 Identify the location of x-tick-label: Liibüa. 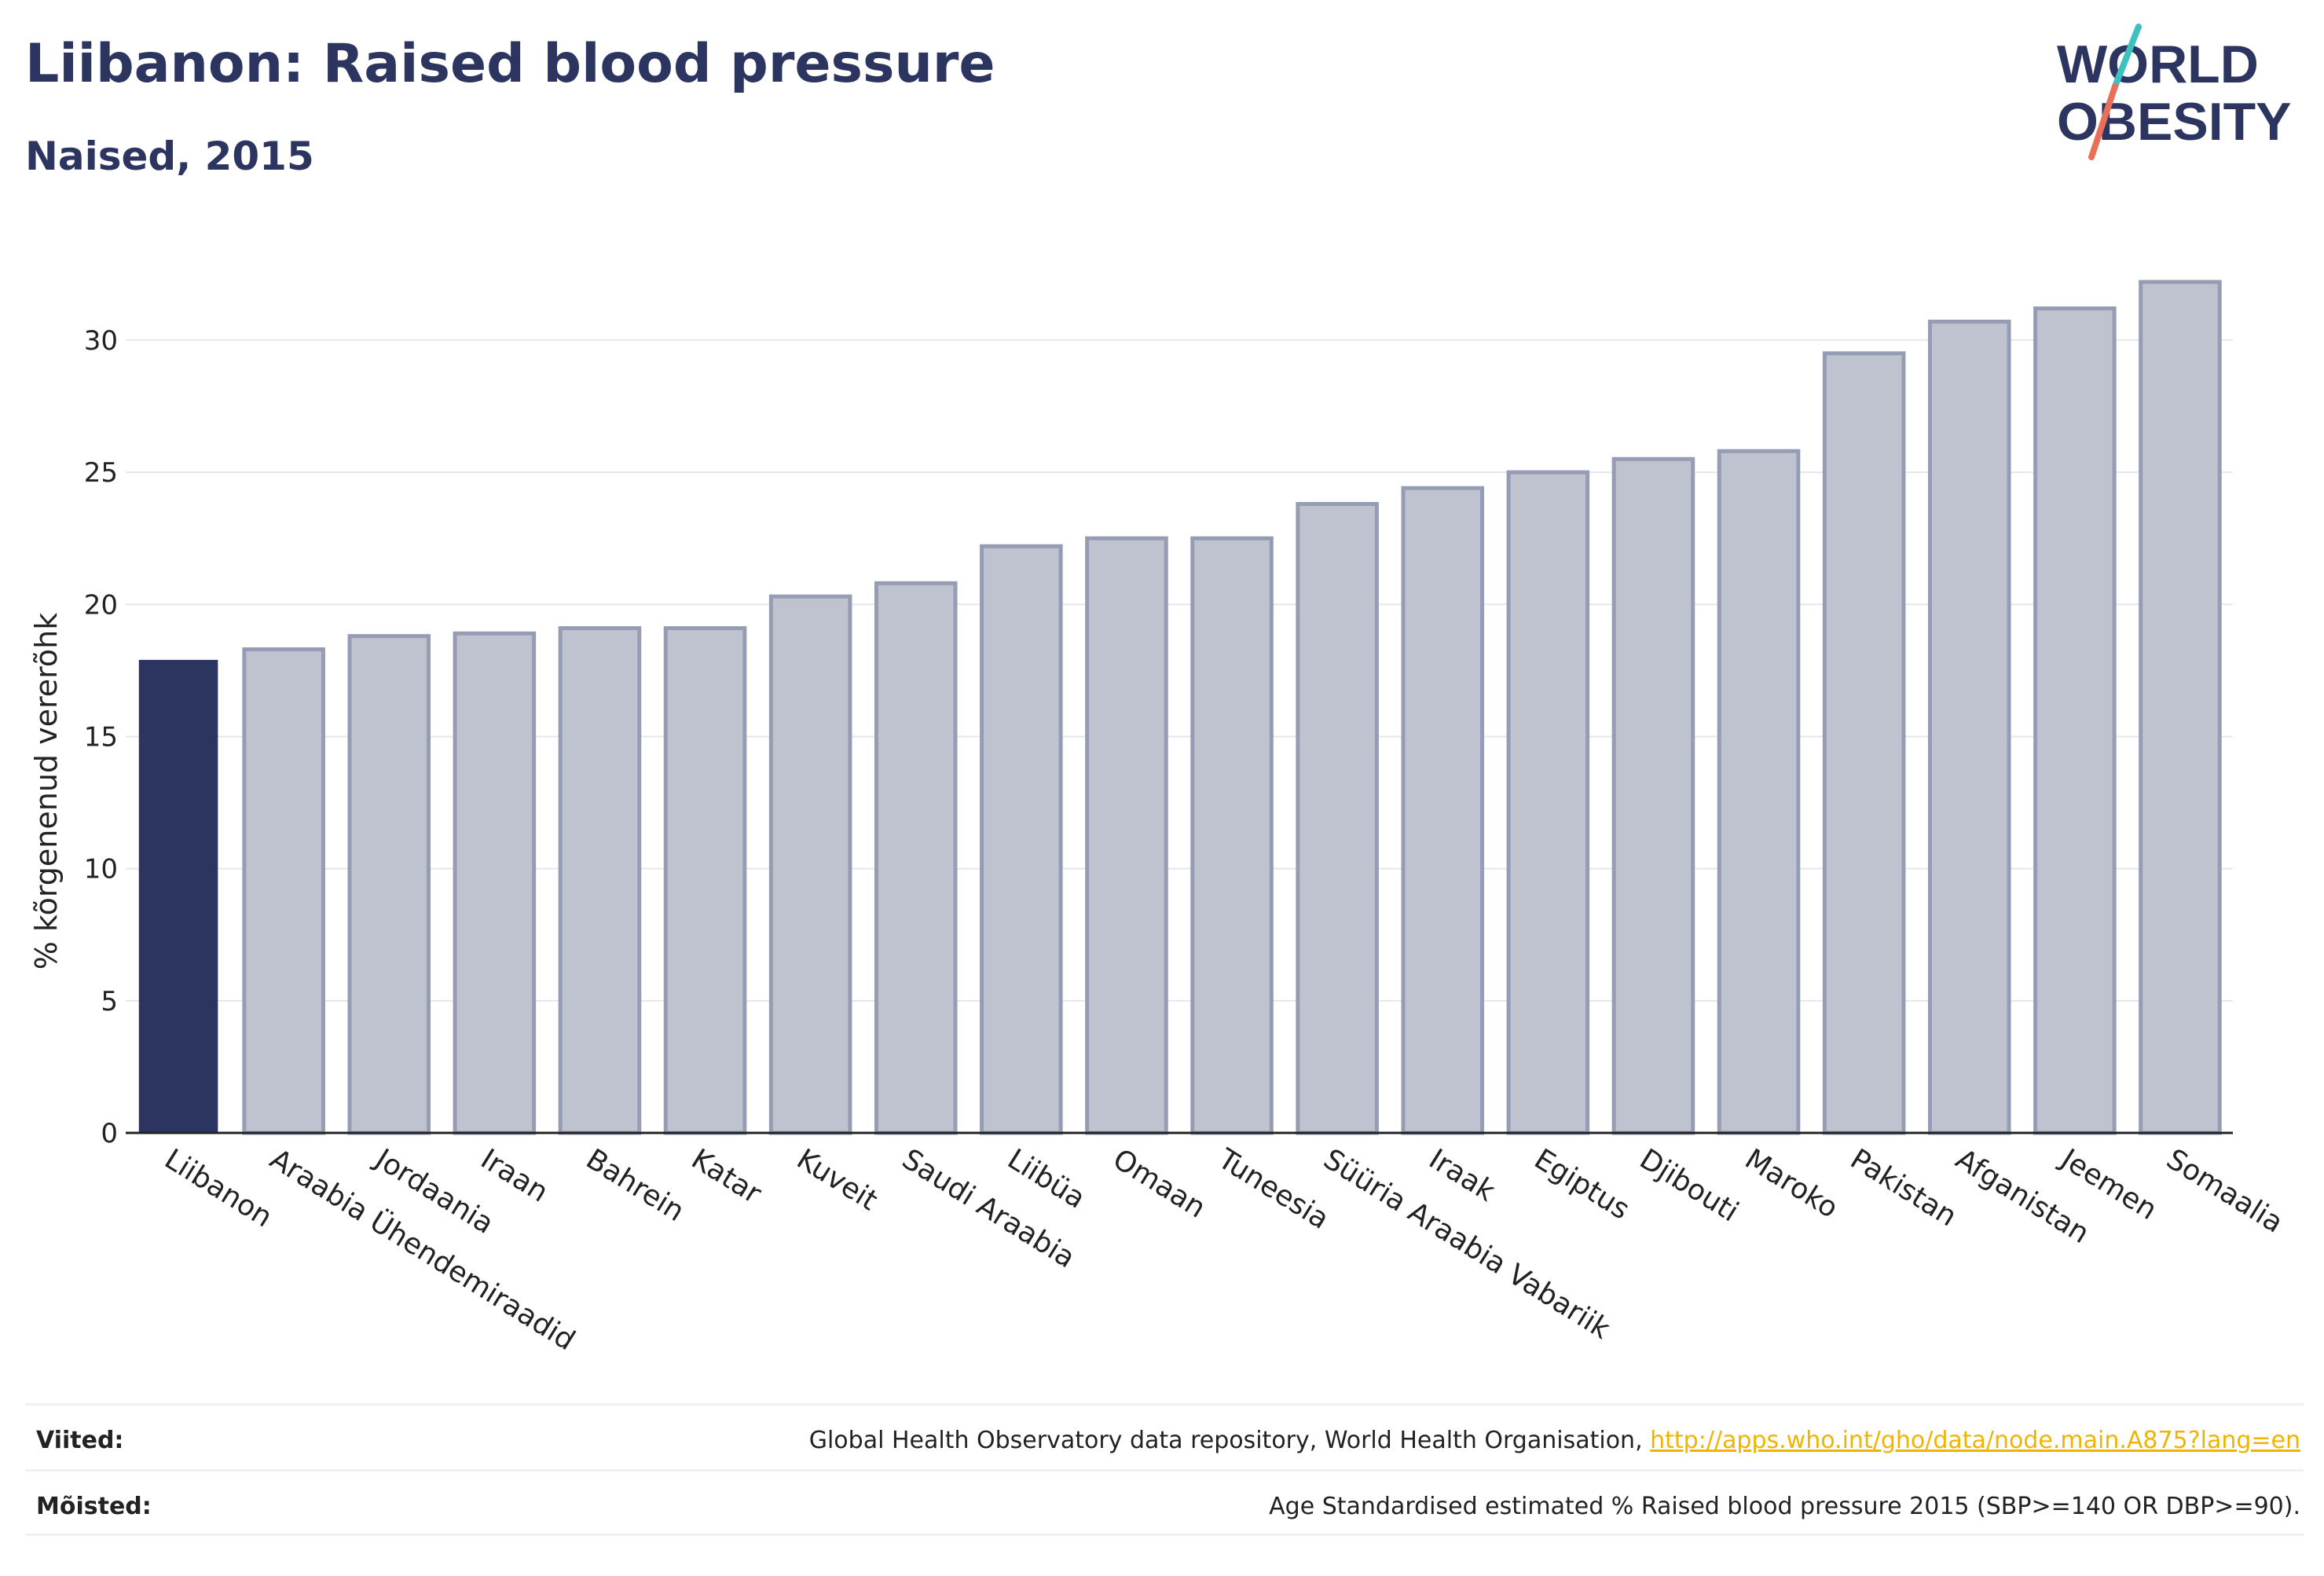
(1046, 1179).